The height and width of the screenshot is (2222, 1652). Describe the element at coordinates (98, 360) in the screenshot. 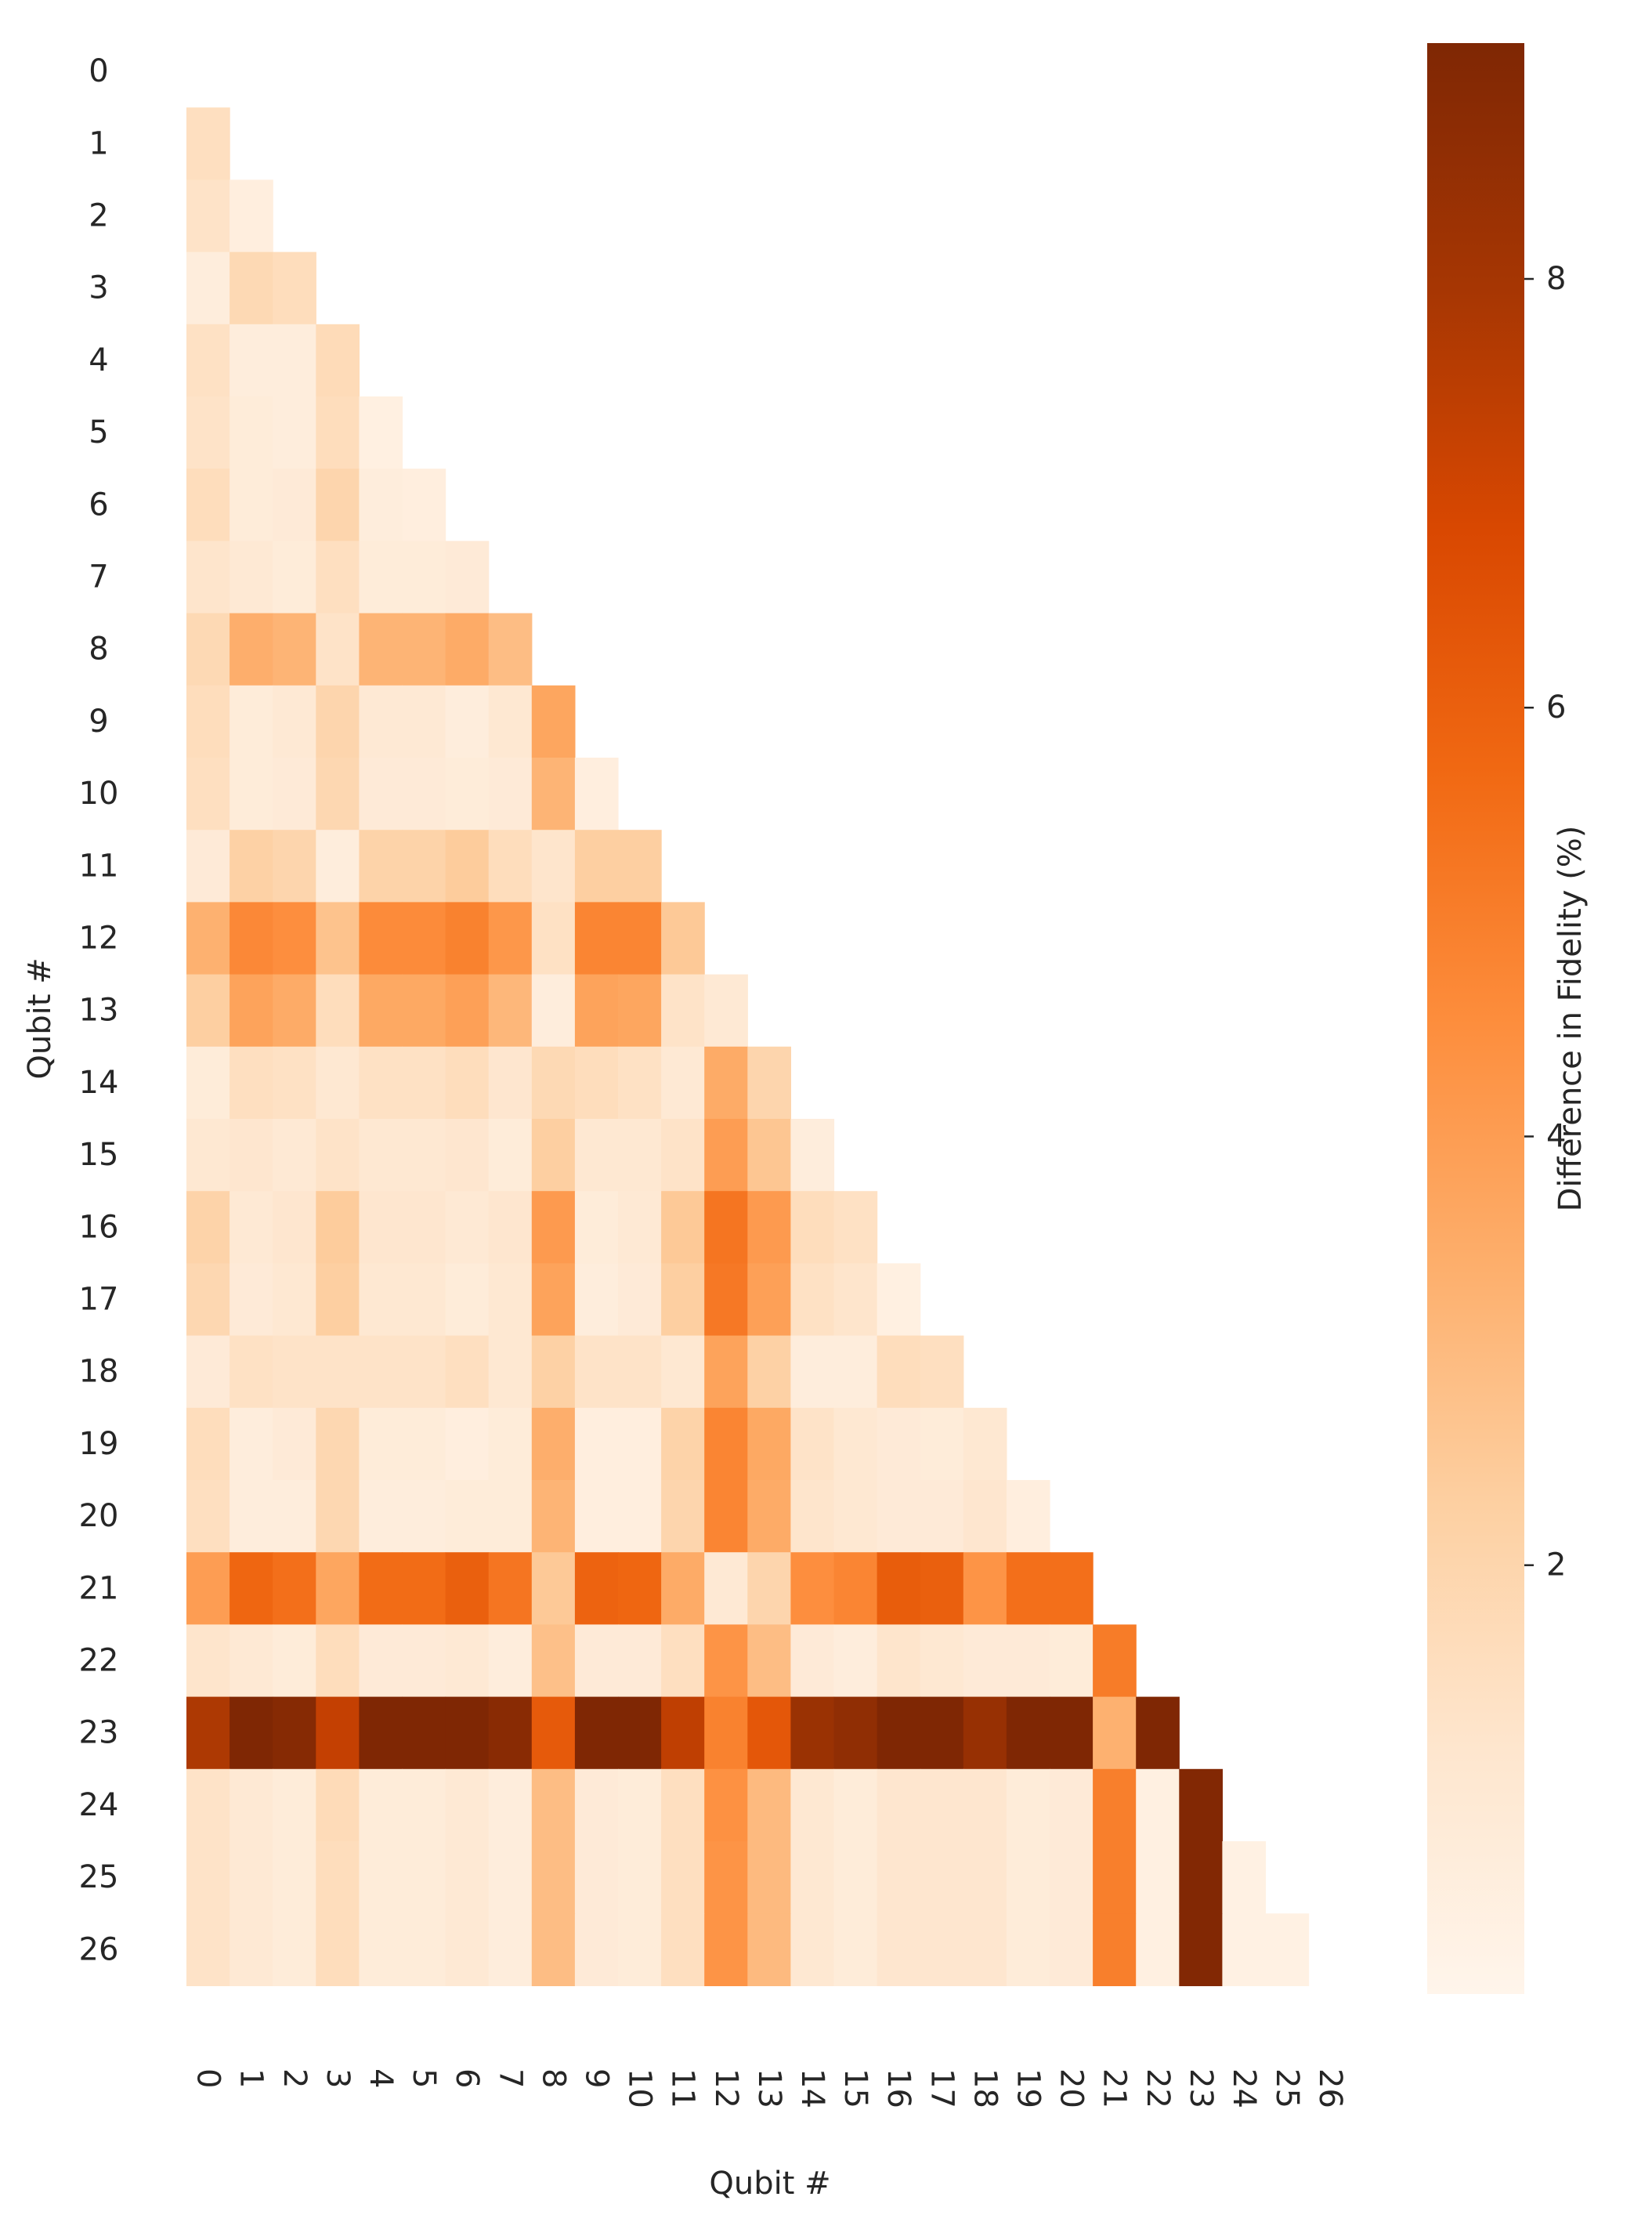

I see `y-tick-label: 4` at that location.